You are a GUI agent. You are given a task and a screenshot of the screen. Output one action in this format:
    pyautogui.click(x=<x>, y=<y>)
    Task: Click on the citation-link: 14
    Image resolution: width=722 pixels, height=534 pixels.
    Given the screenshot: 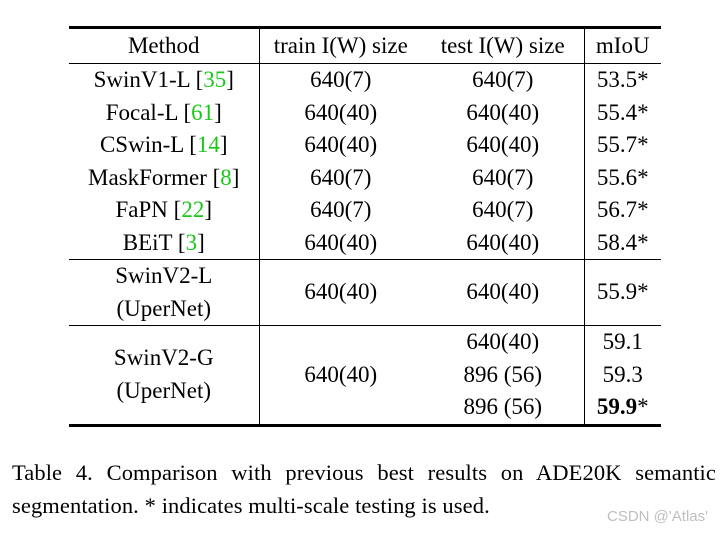 What is the action you would take?
    pyautogui.click(x=208, y=144)
    